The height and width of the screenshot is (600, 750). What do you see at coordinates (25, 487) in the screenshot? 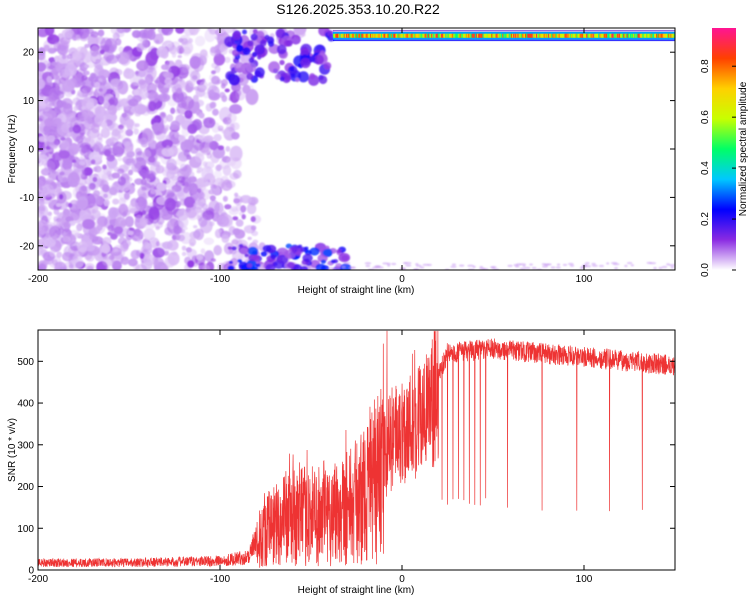
I see `y-tick-label: 200` at bounding box center [25, 487].